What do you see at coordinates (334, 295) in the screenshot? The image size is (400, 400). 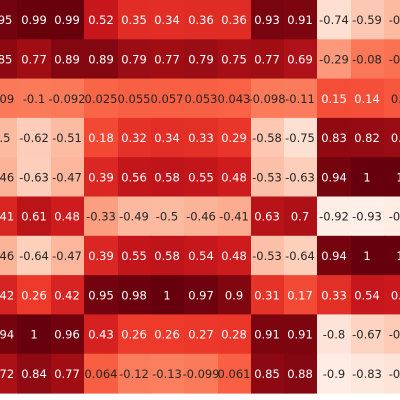 I see `heatmap-cell-r7-c10` at bounding box center [334, 295].